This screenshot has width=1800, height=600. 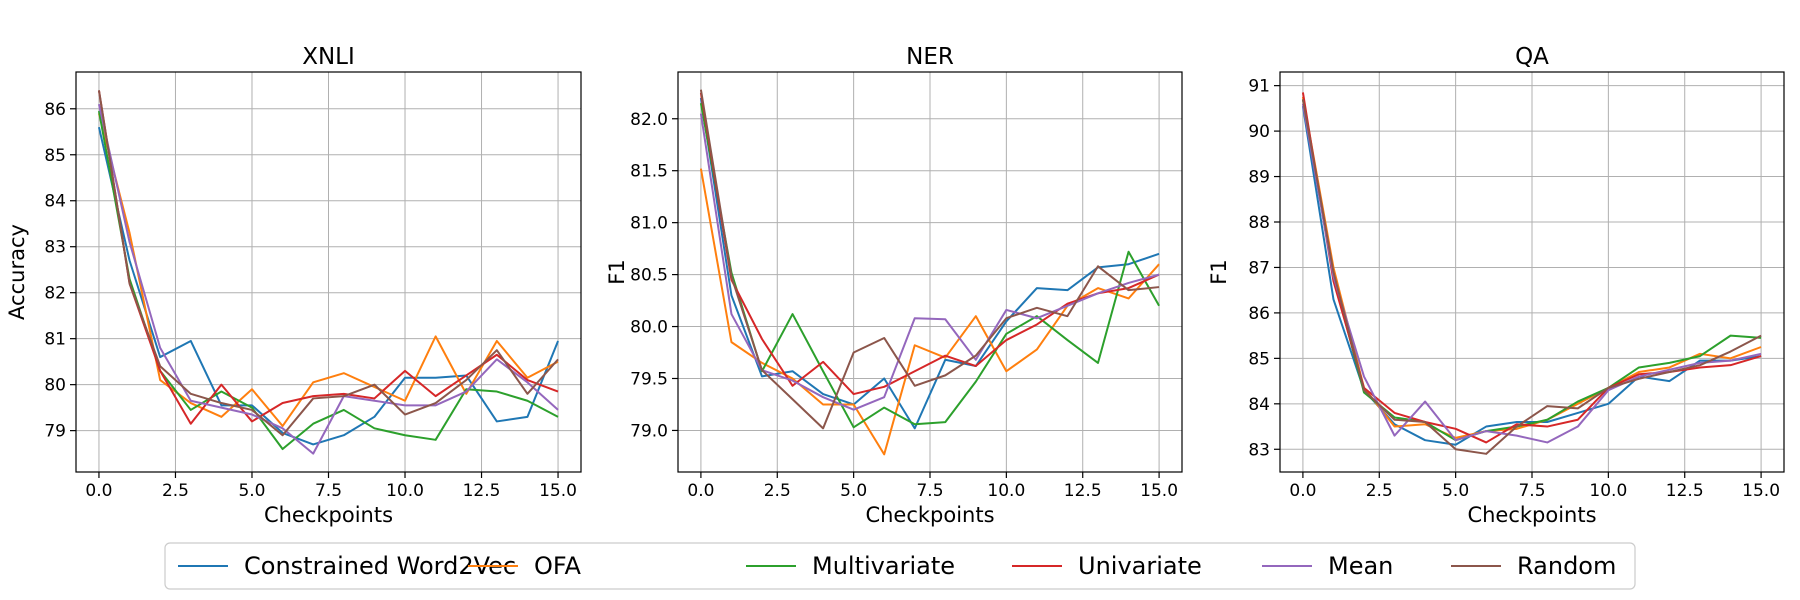 I want to click on panel-title: NER, so click(x=930, y=57).